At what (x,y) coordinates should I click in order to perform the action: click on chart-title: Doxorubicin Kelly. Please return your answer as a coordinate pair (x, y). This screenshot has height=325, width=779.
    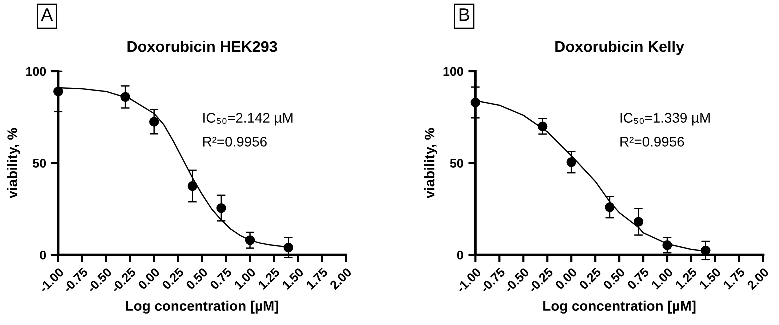
    Looking at the image, I should click on (620, 48).